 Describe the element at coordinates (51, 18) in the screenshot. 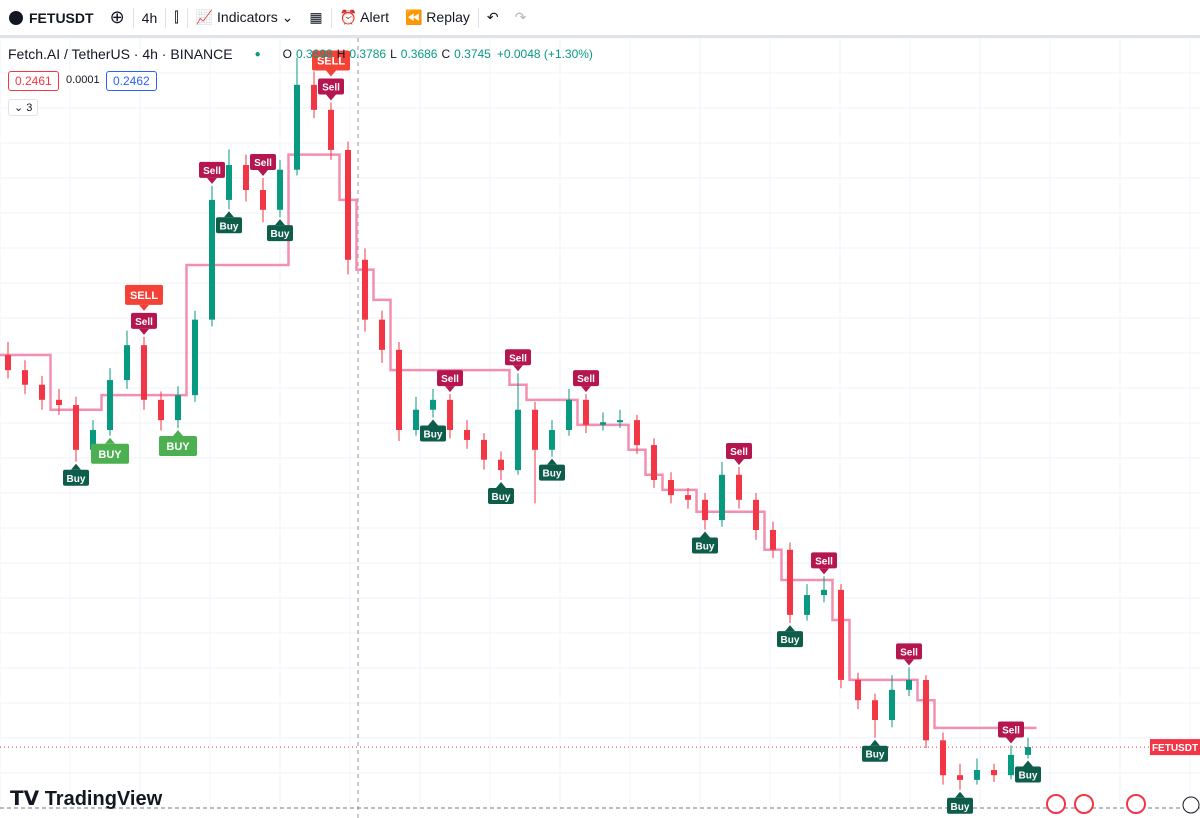

I see `symbol-button: FETUSDT` at that location.